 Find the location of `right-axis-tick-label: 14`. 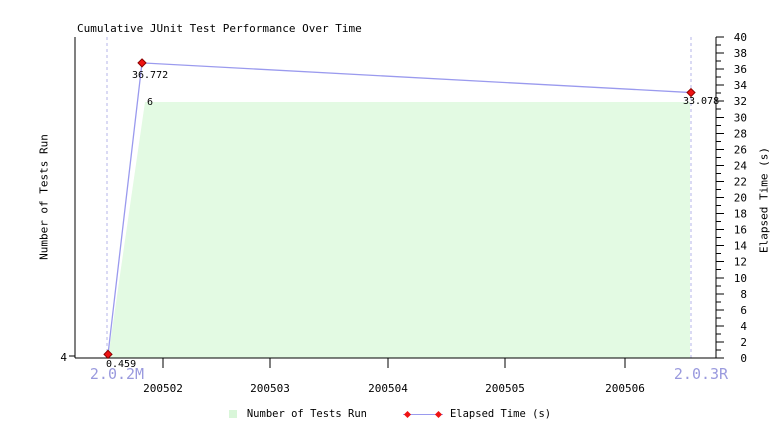

right-axis-tick-label: 14 is located at coordinates (741, 246).